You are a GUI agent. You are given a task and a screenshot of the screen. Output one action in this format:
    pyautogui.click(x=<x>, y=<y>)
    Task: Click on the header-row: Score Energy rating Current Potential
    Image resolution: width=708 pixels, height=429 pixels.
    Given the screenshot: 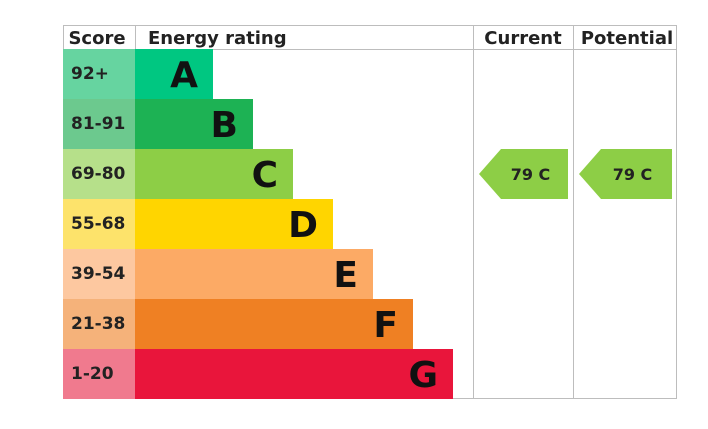 What is the action you would take?
    pyautogui.click(x=370, y=38)
    